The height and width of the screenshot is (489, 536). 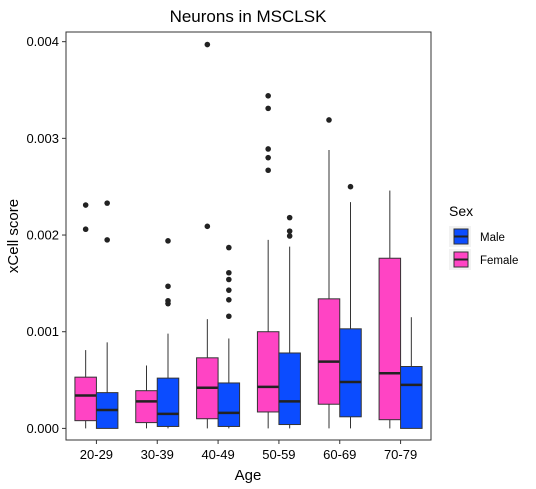 I want to click on legend-item-female: Female, so click(x=483, y=259).